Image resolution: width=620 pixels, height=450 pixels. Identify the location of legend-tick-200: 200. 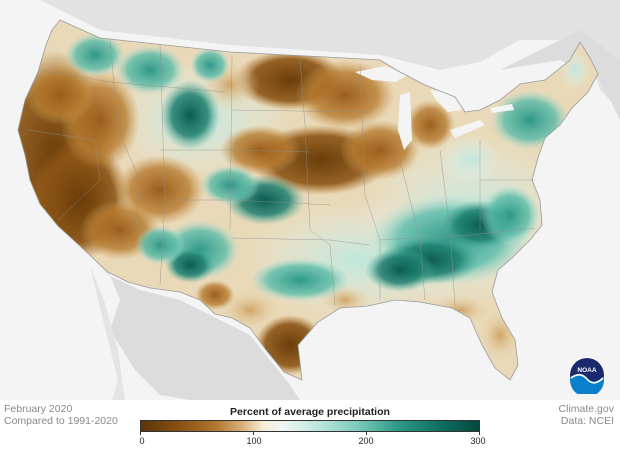
(366, 441).